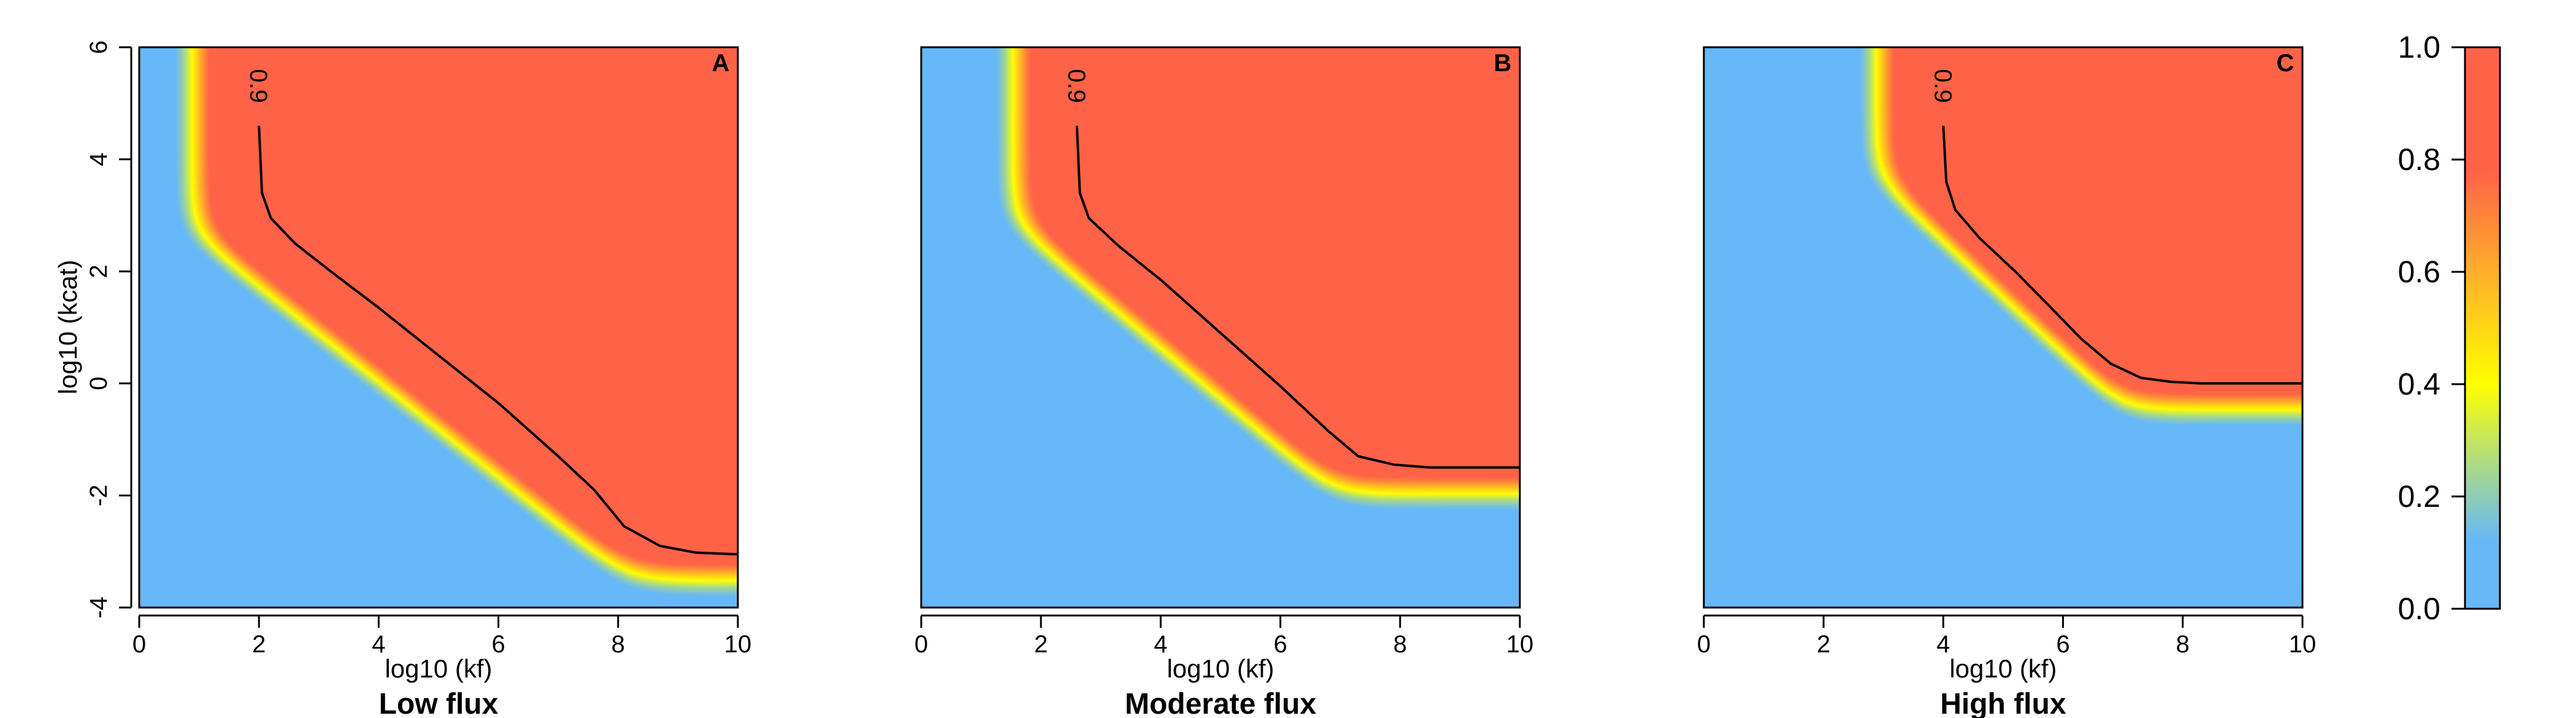 The height and width of the screenshot is (718, 2576). I want to click on x-axis-b: 0 2 4 6 8 10, so click(1224, 636).